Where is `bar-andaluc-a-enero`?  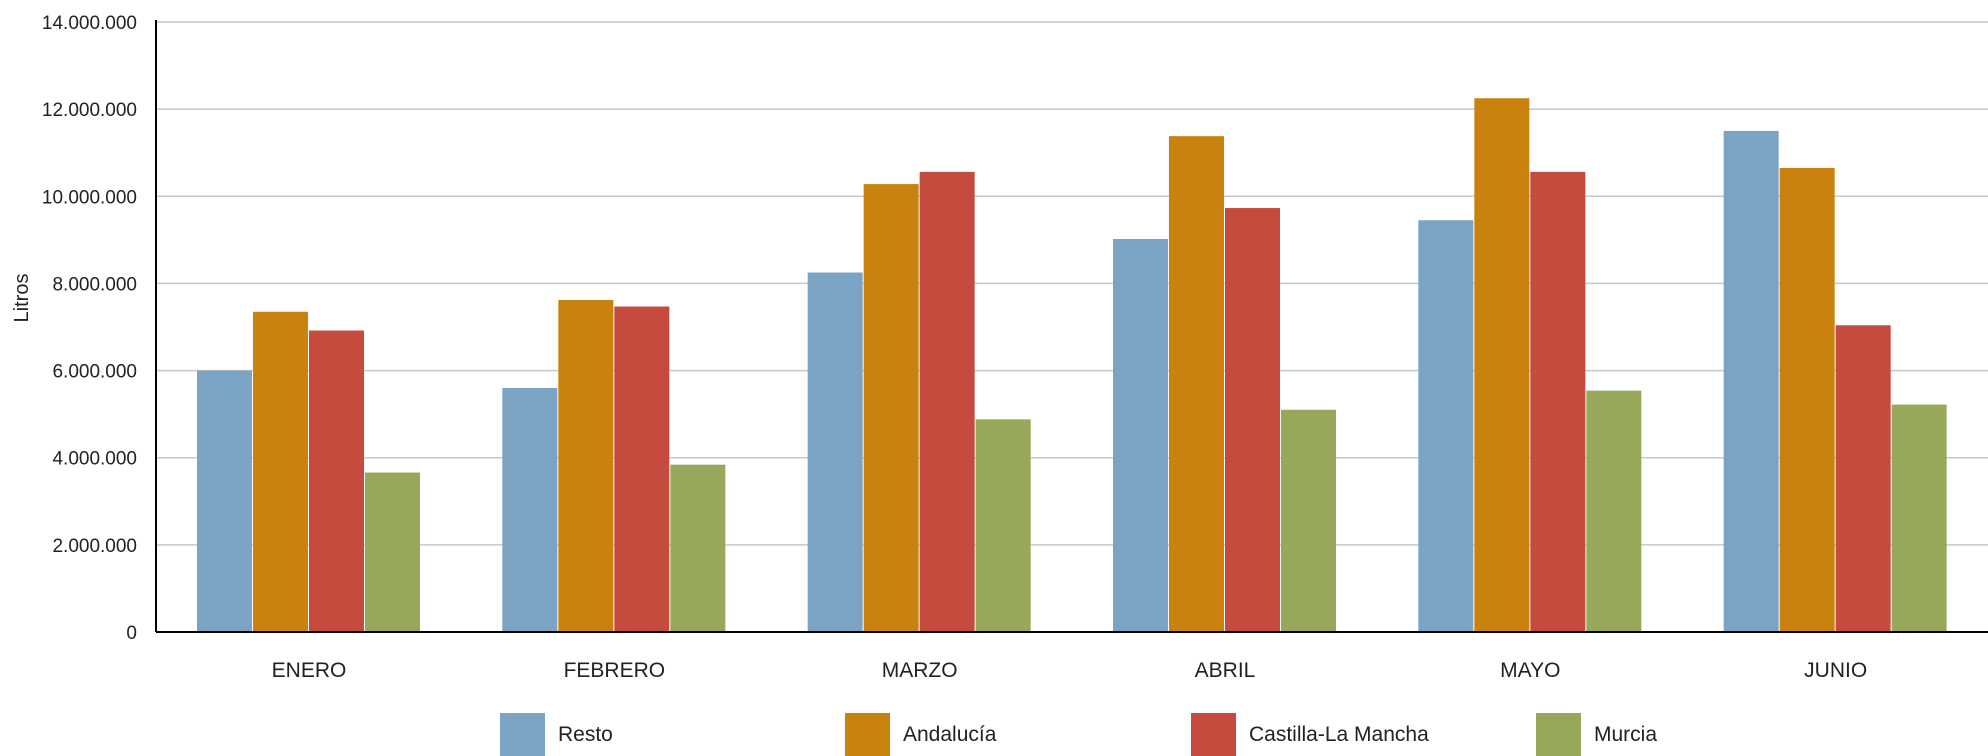 bar-andaluc-a-enero is located at coordinates (280, 471).